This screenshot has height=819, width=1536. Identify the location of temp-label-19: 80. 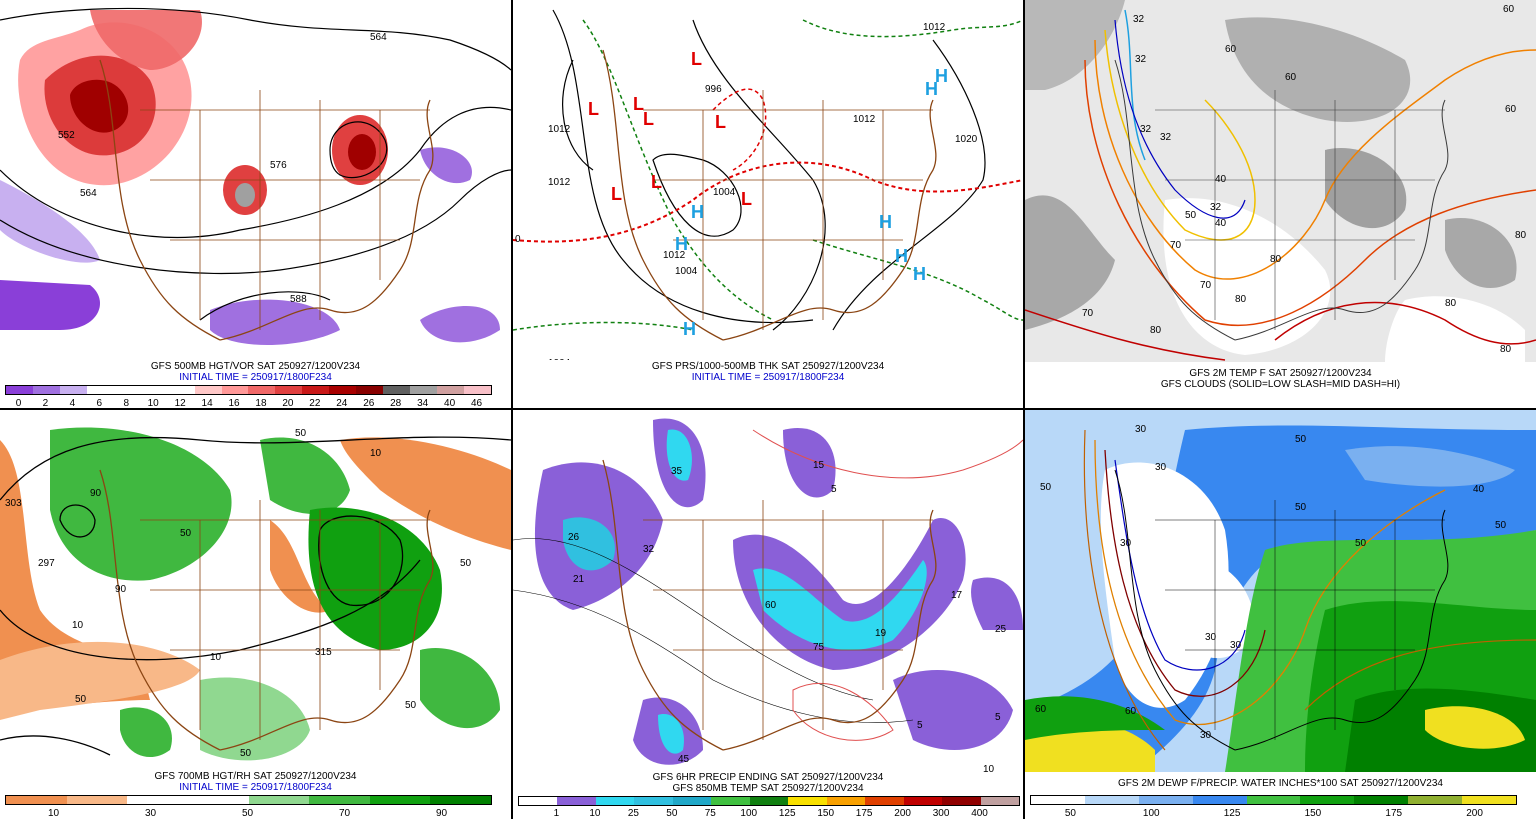
(1521, 235).